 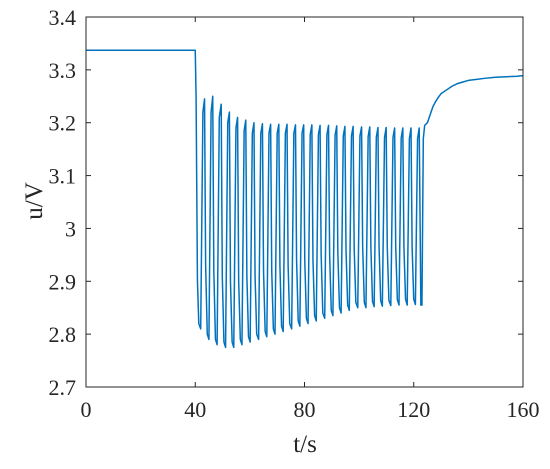 I want to click on y-tick-label: 3.1, so click(x=63, y=176).